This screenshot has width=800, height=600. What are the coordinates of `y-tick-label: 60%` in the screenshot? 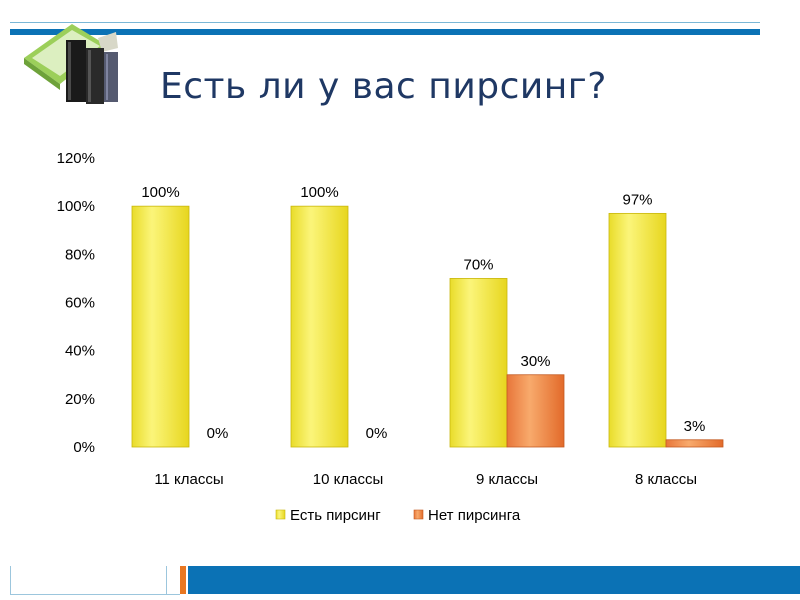 It's located at (80, 303).